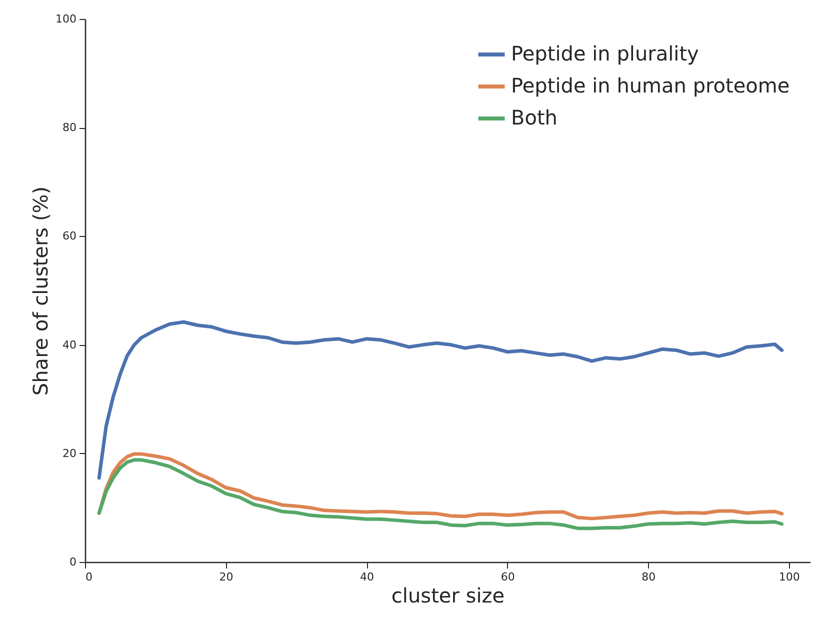 This screenshot has width=813, height=621. I want to click on x-tick-label: 40, so click(367, 577).